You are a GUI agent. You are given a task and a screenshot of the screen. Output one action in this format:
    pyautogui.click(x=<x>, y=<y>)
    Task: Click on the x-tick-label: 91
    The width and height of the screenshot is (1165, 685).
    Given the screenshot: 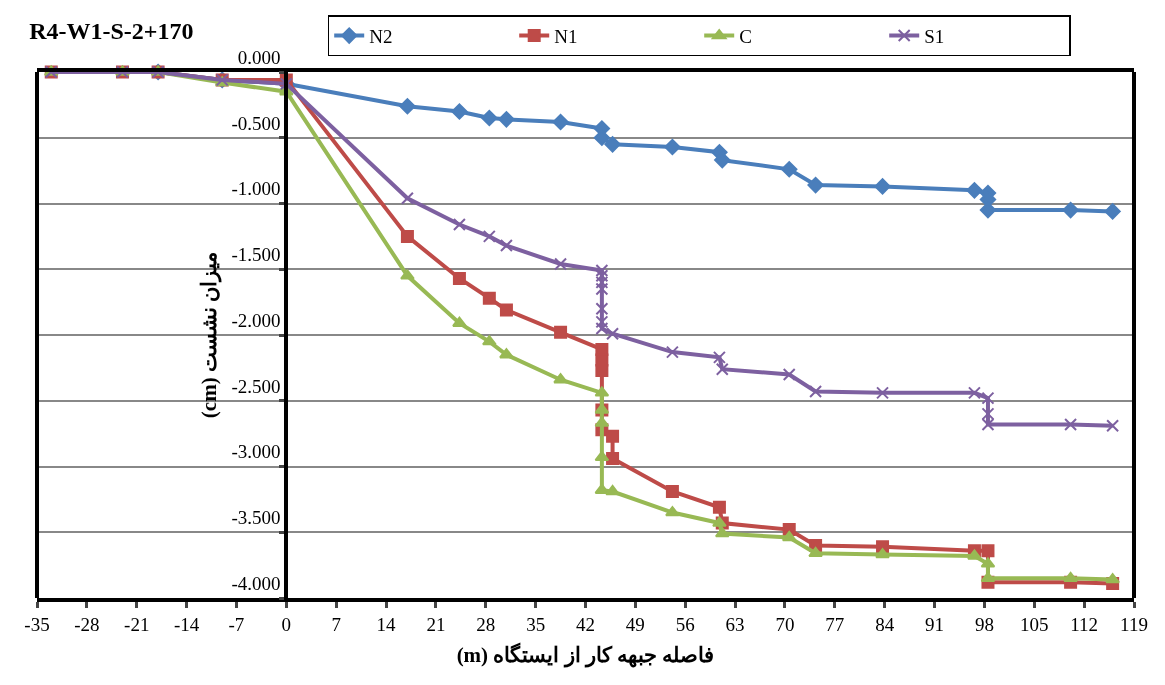 What is the action you would take?
    pyautogui.click(x=935, y=624)
    